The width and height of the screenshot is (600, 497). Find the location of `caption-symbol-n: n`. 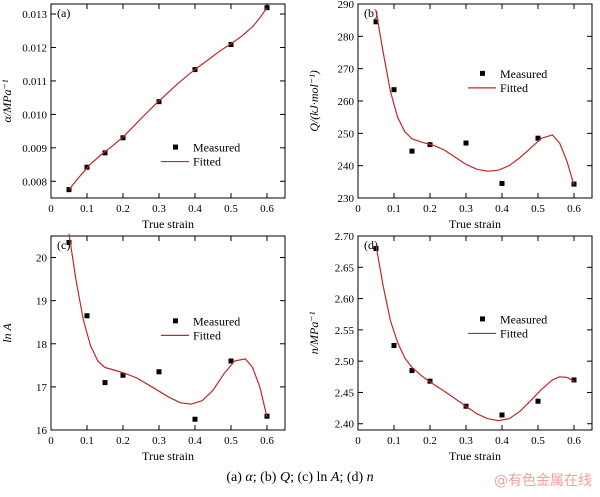

caption-symbol-n: n is located at coordinates (370, 477).